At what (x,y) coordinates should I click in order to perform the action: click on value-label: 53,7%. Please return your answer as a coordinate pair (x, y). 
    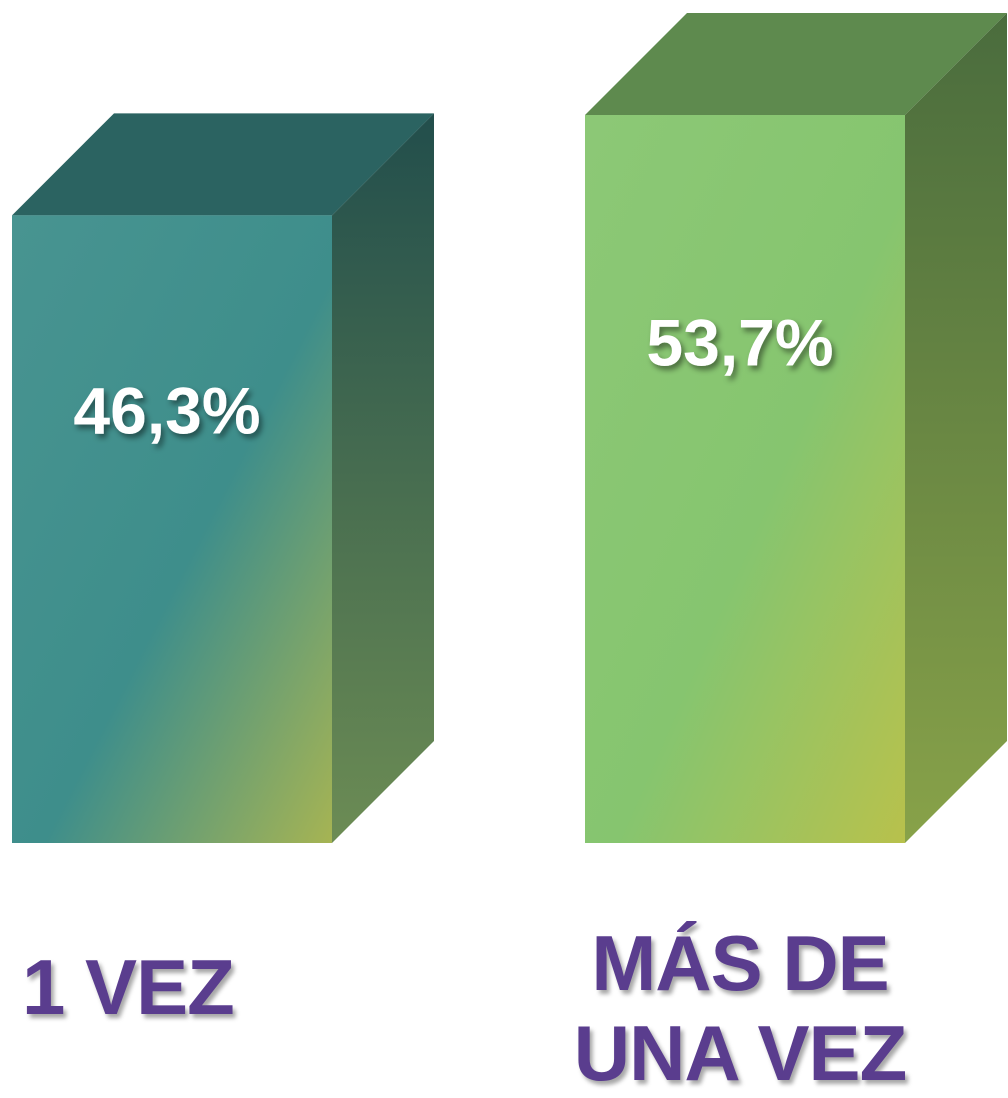
    Looking at the image, I should click on (739, 342).